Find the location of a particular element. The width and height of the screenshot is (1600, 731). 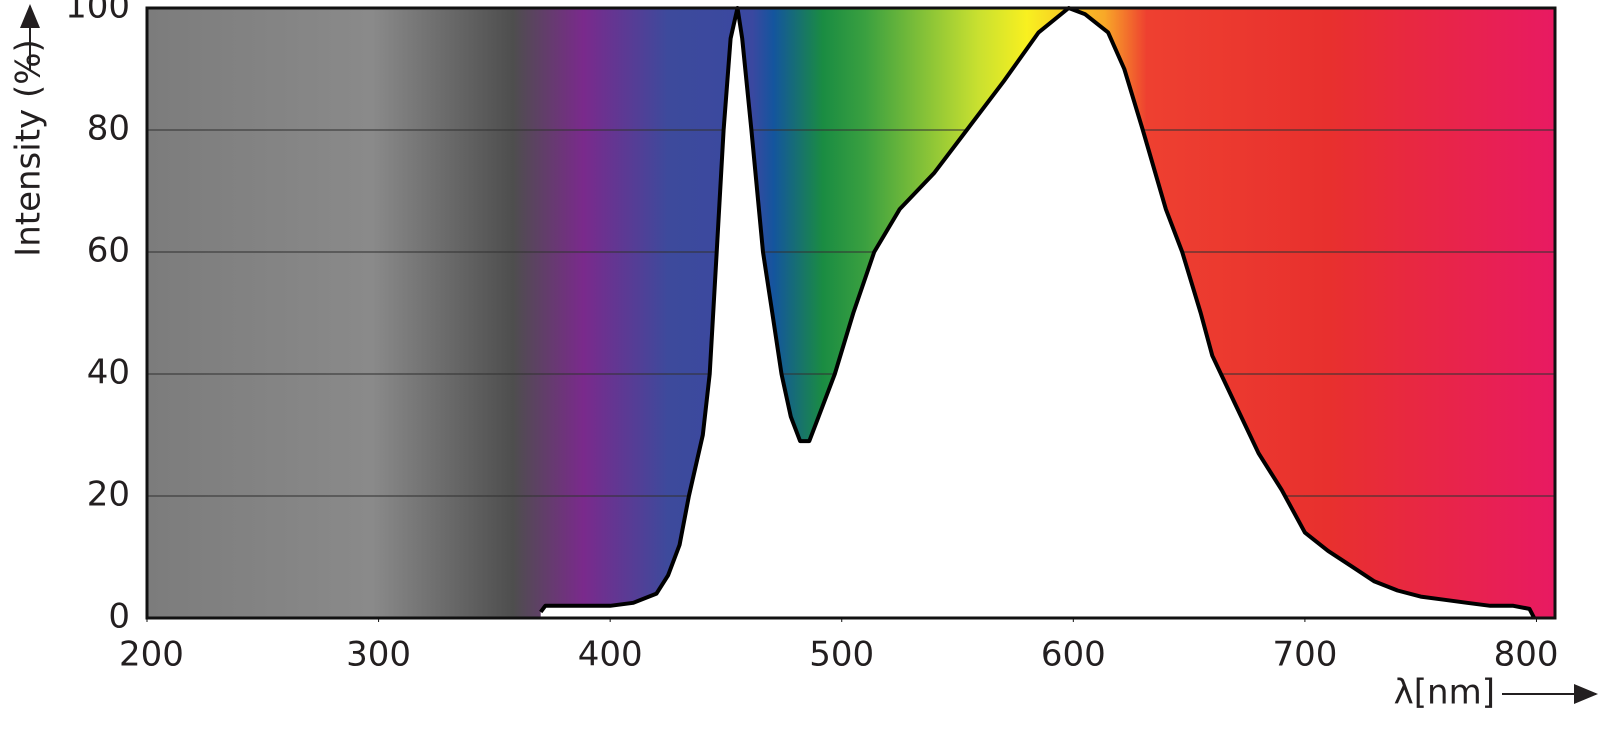

x-tick-label: 800 is located at coordinates (1526, 655).